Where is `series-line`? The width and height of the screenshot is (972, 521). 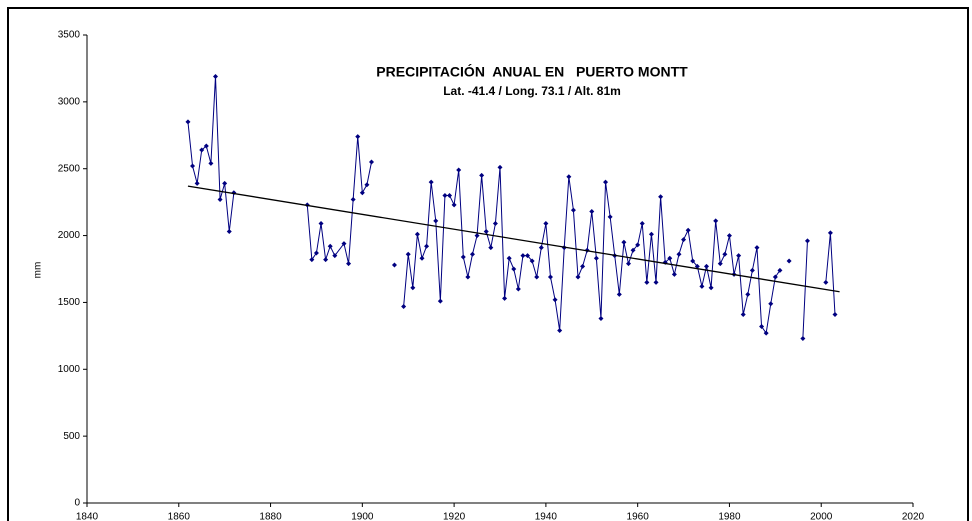
series-line is located at coordinates (513, 239).